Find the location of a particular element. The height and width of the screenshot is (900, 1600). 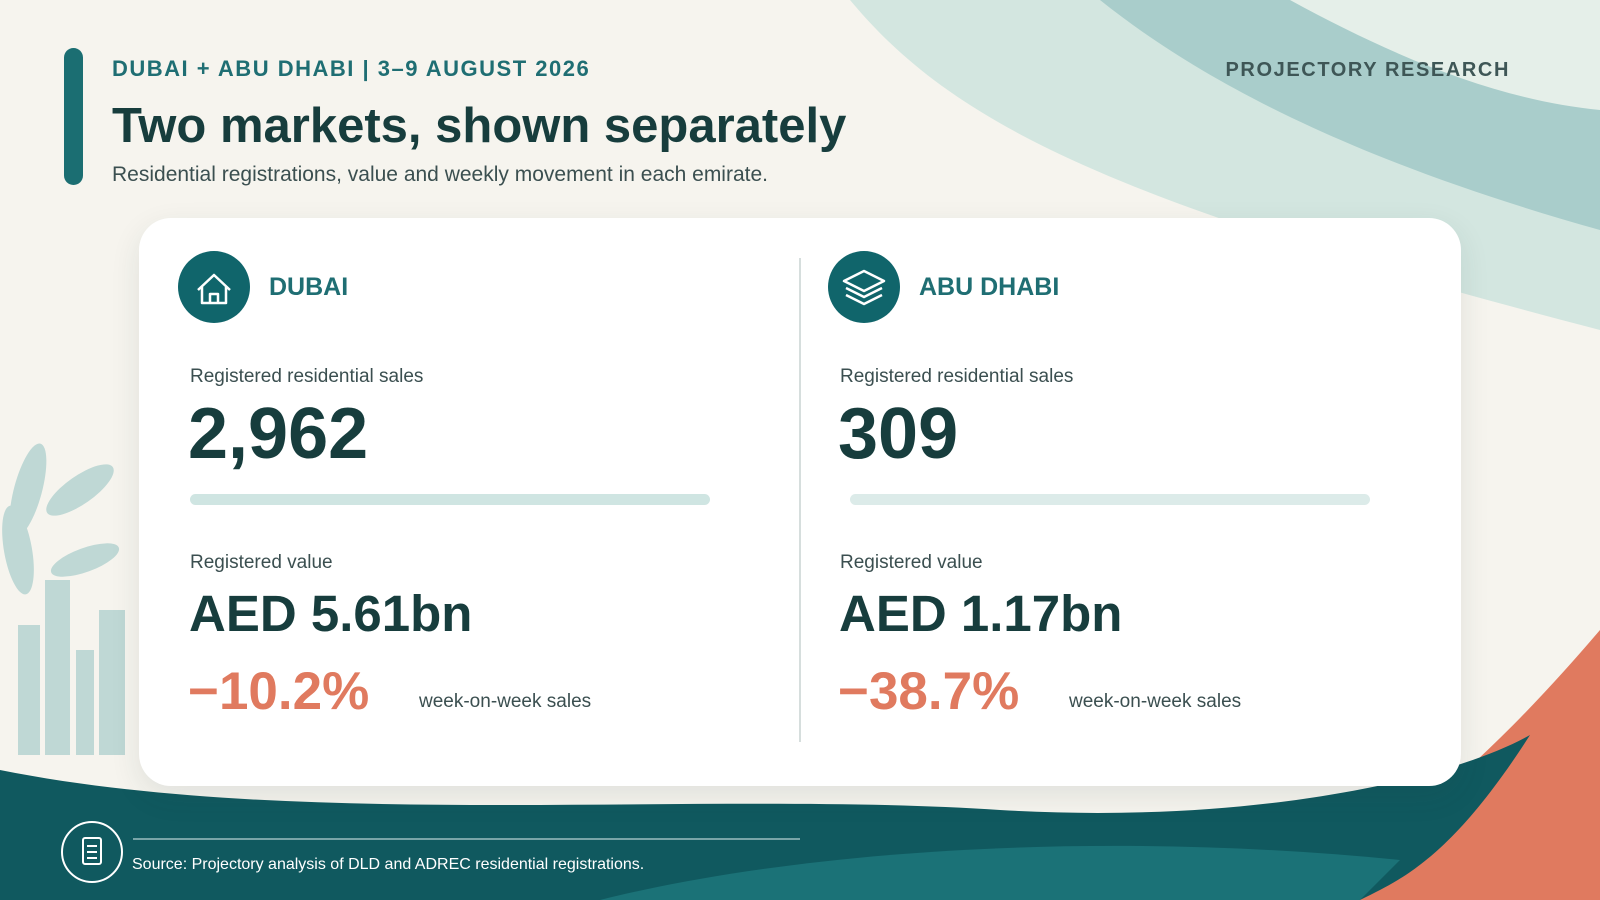

change: −38.7% is located at coordinates (929, 691).